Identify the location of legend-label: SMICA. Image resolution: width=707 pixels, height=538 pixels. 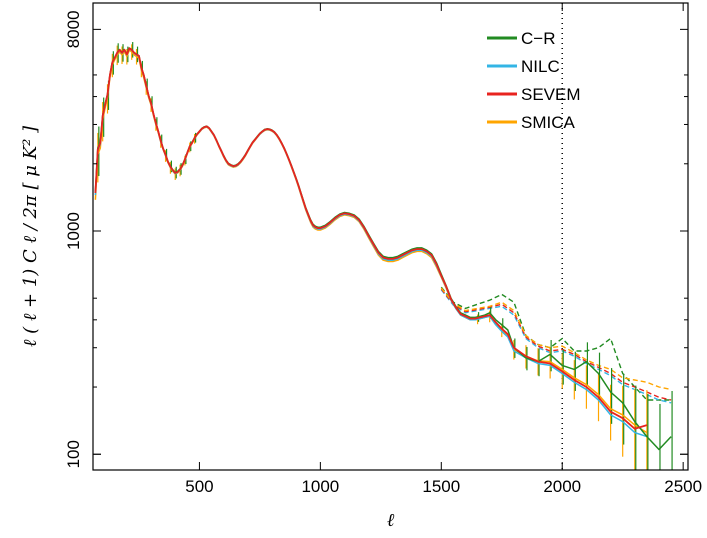
(548, 122).